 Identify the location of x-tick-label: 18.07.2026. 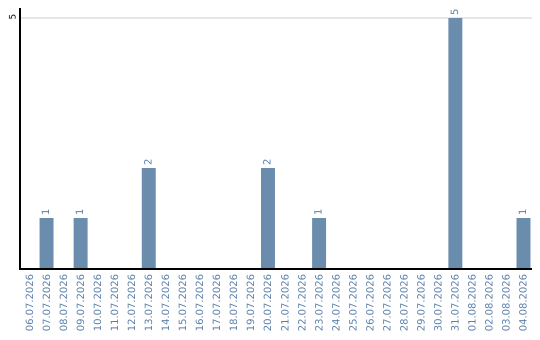
(234, 303).